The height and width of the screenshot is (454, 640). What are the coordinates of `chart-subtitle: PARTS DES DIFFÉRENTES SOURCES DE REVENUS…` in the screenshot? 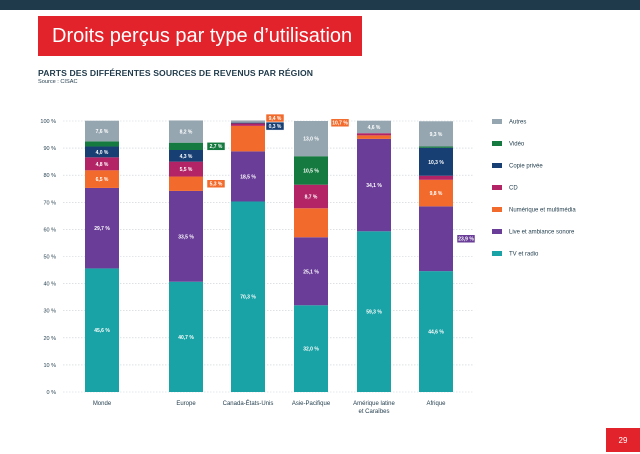 It's located at (176, 73).